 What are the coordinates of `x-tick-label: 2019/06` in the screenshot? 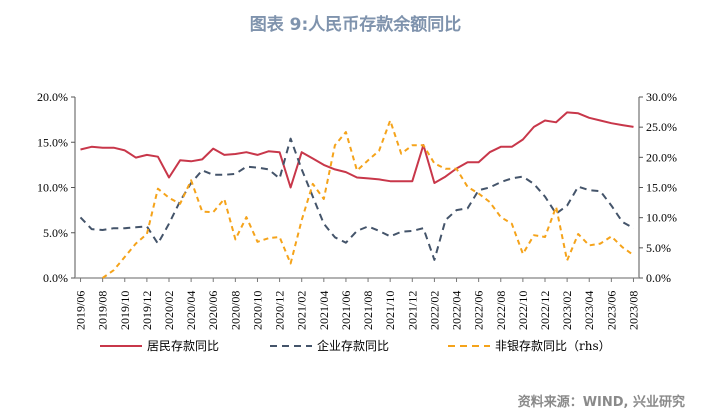 It's located at (81, 310).